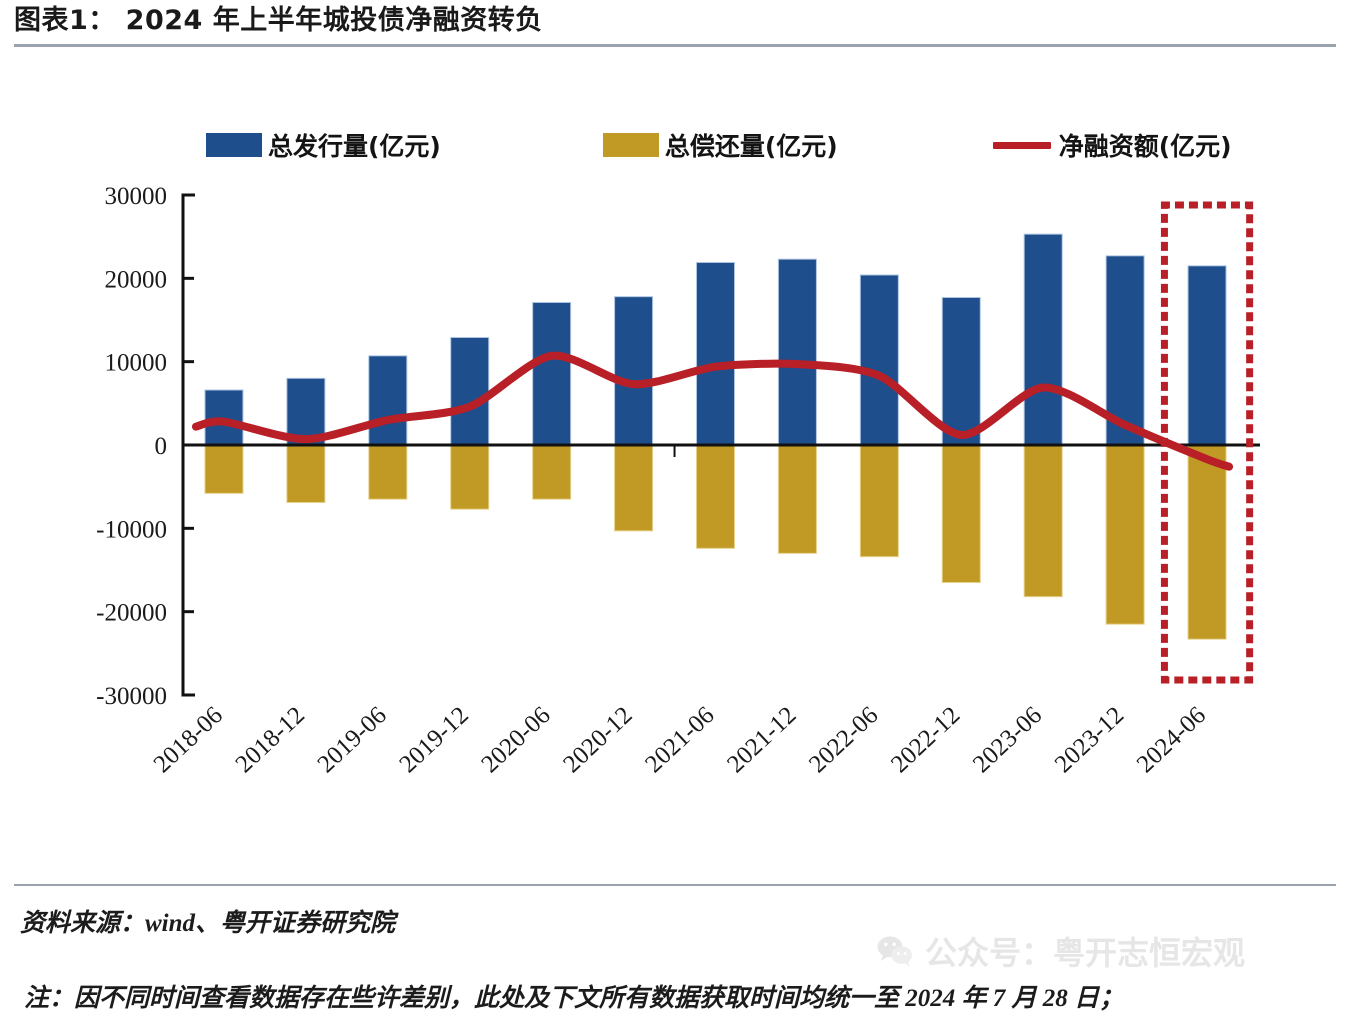 The height and width of the screenshot is (1036, 1350). Describe the element at coordinates (1145, 146) in the screenshot. I see `legend-label-net-financing: 净融资额(亿元)` at that location.